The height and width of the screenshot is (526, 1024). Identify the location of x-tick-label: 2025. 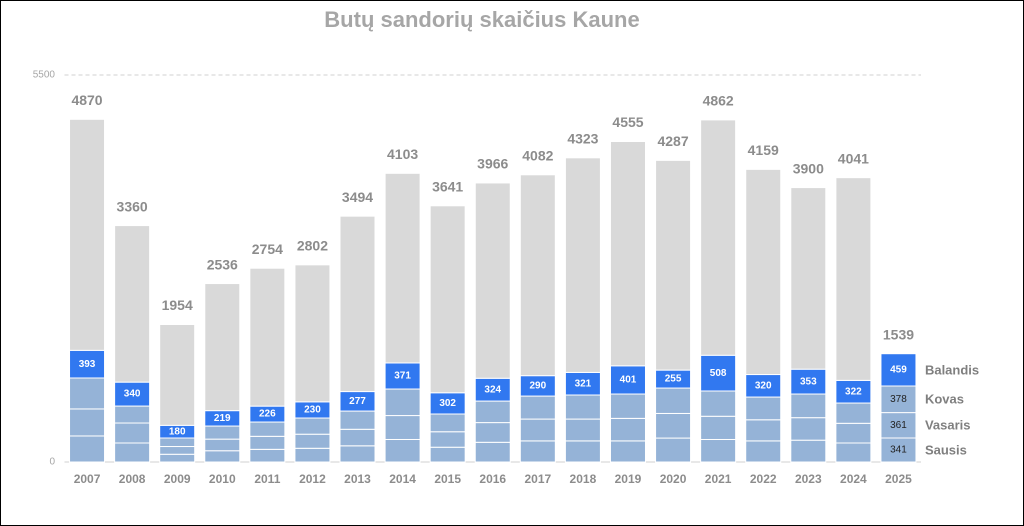
(898, 479).